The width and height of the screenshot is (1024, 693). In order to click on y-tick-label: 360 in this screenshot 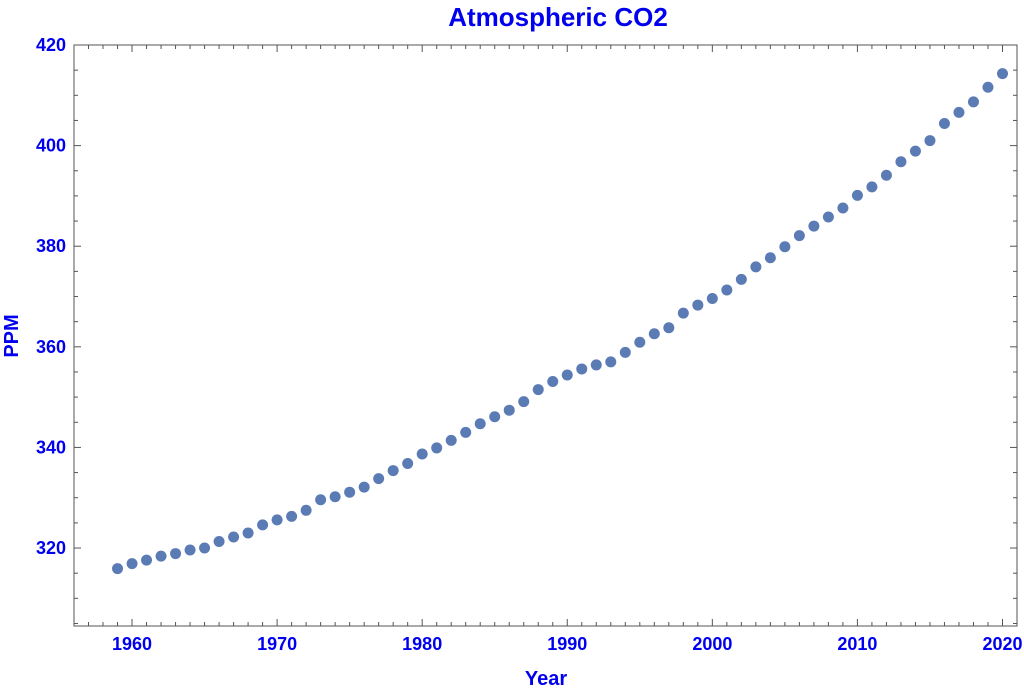, I will do `click(51, 347)`.